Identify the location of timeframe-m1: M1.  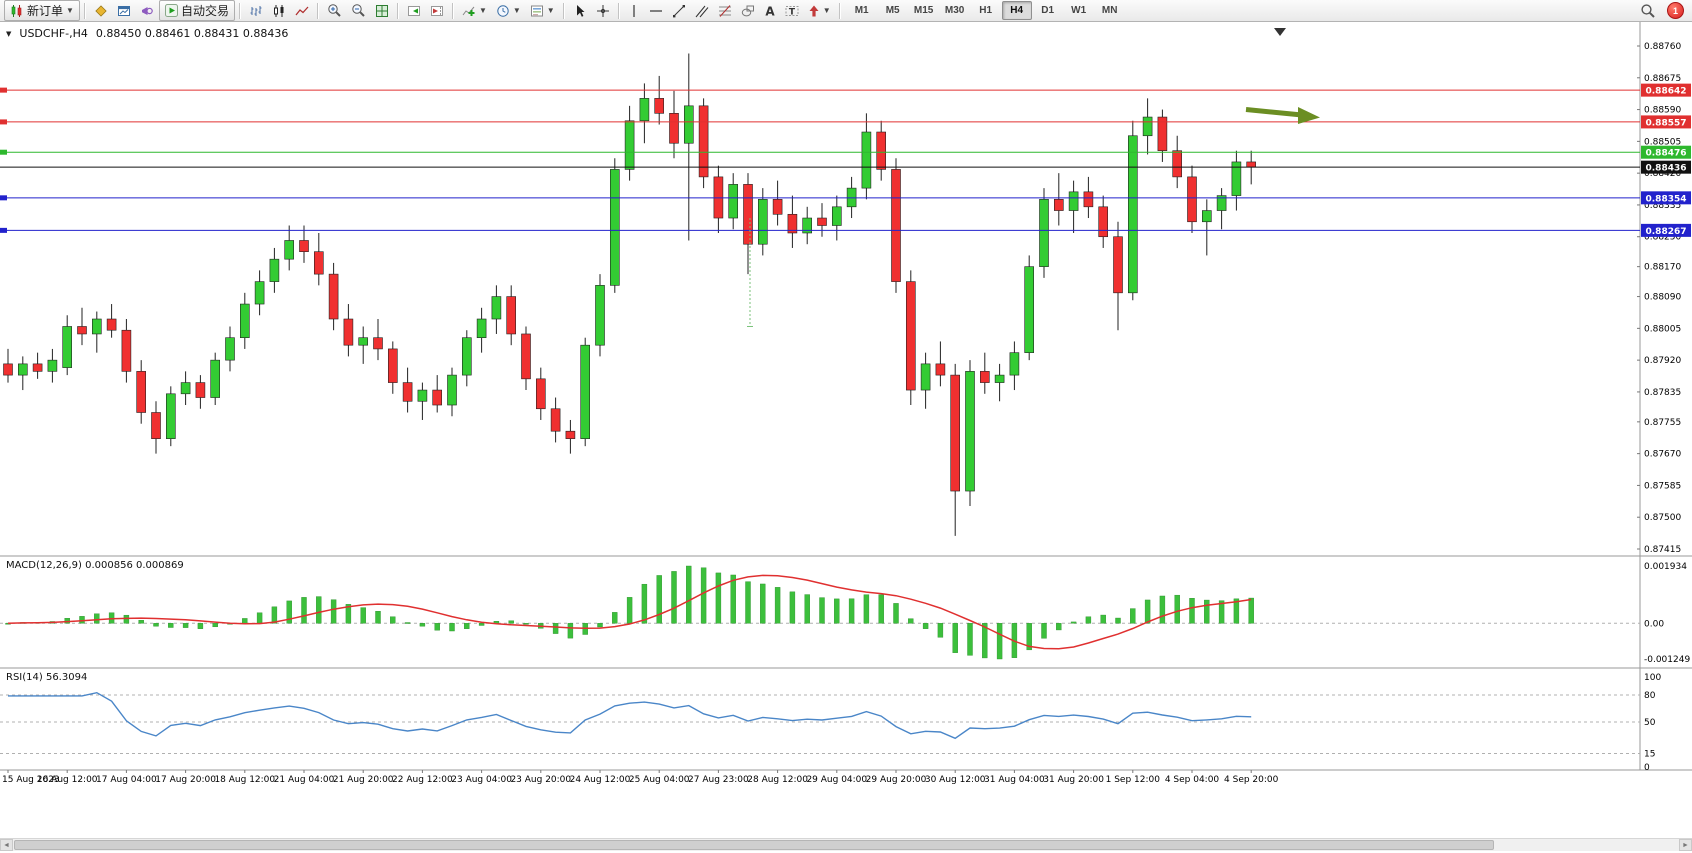
(861, 10).